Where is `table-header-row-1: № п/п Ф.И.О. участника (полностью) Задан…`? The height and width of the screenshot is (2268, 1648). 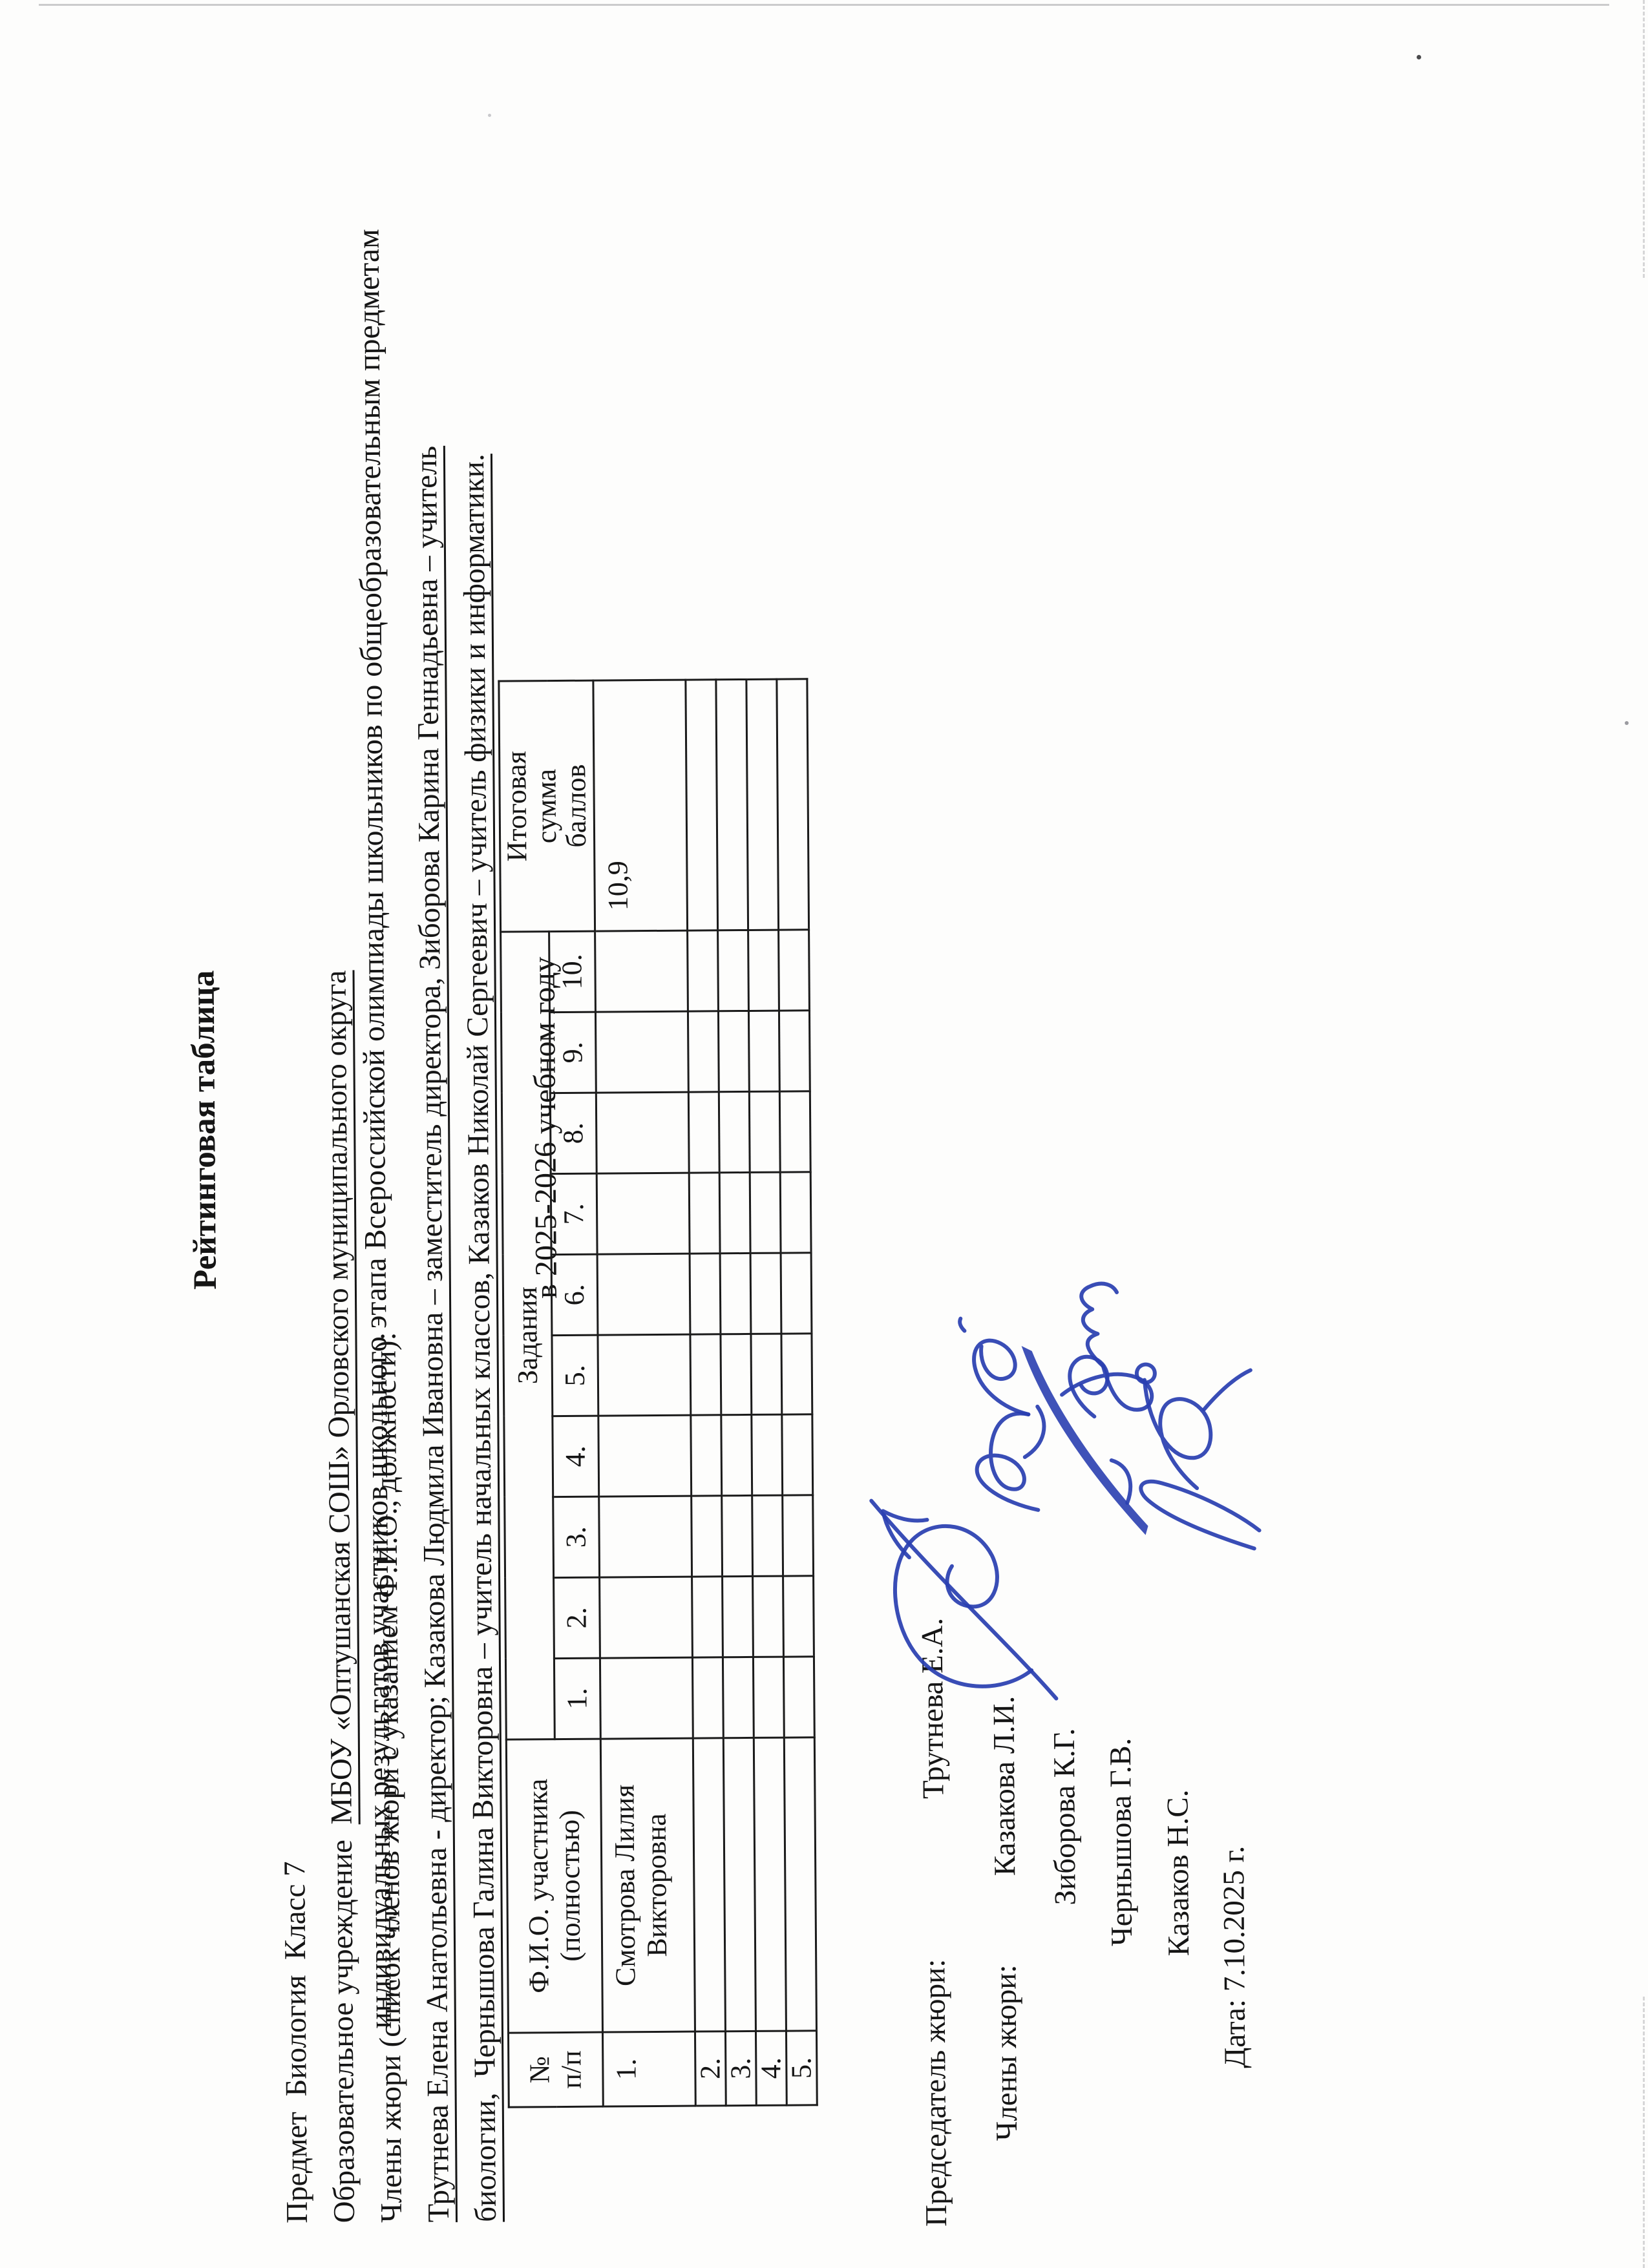 table-header-row-1: № п/п Ф.И.О. участника (полностью) Задан… is located at coordinates (550, 1394).